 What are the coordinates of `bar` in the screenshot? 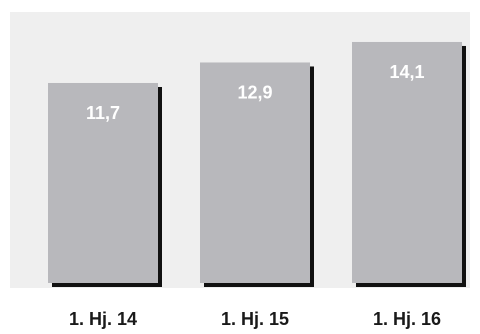 It's located at (103, 182).